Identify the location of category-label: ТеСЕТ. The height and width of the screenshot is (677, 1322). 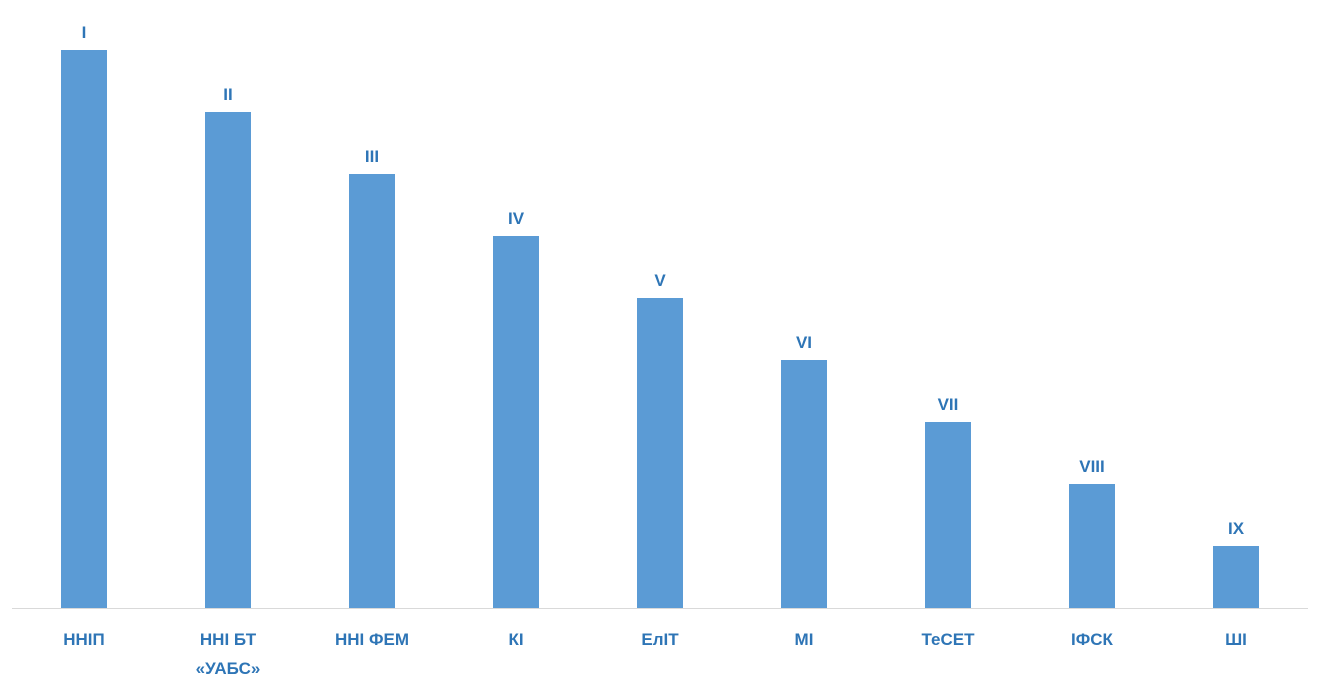
(949, 639).